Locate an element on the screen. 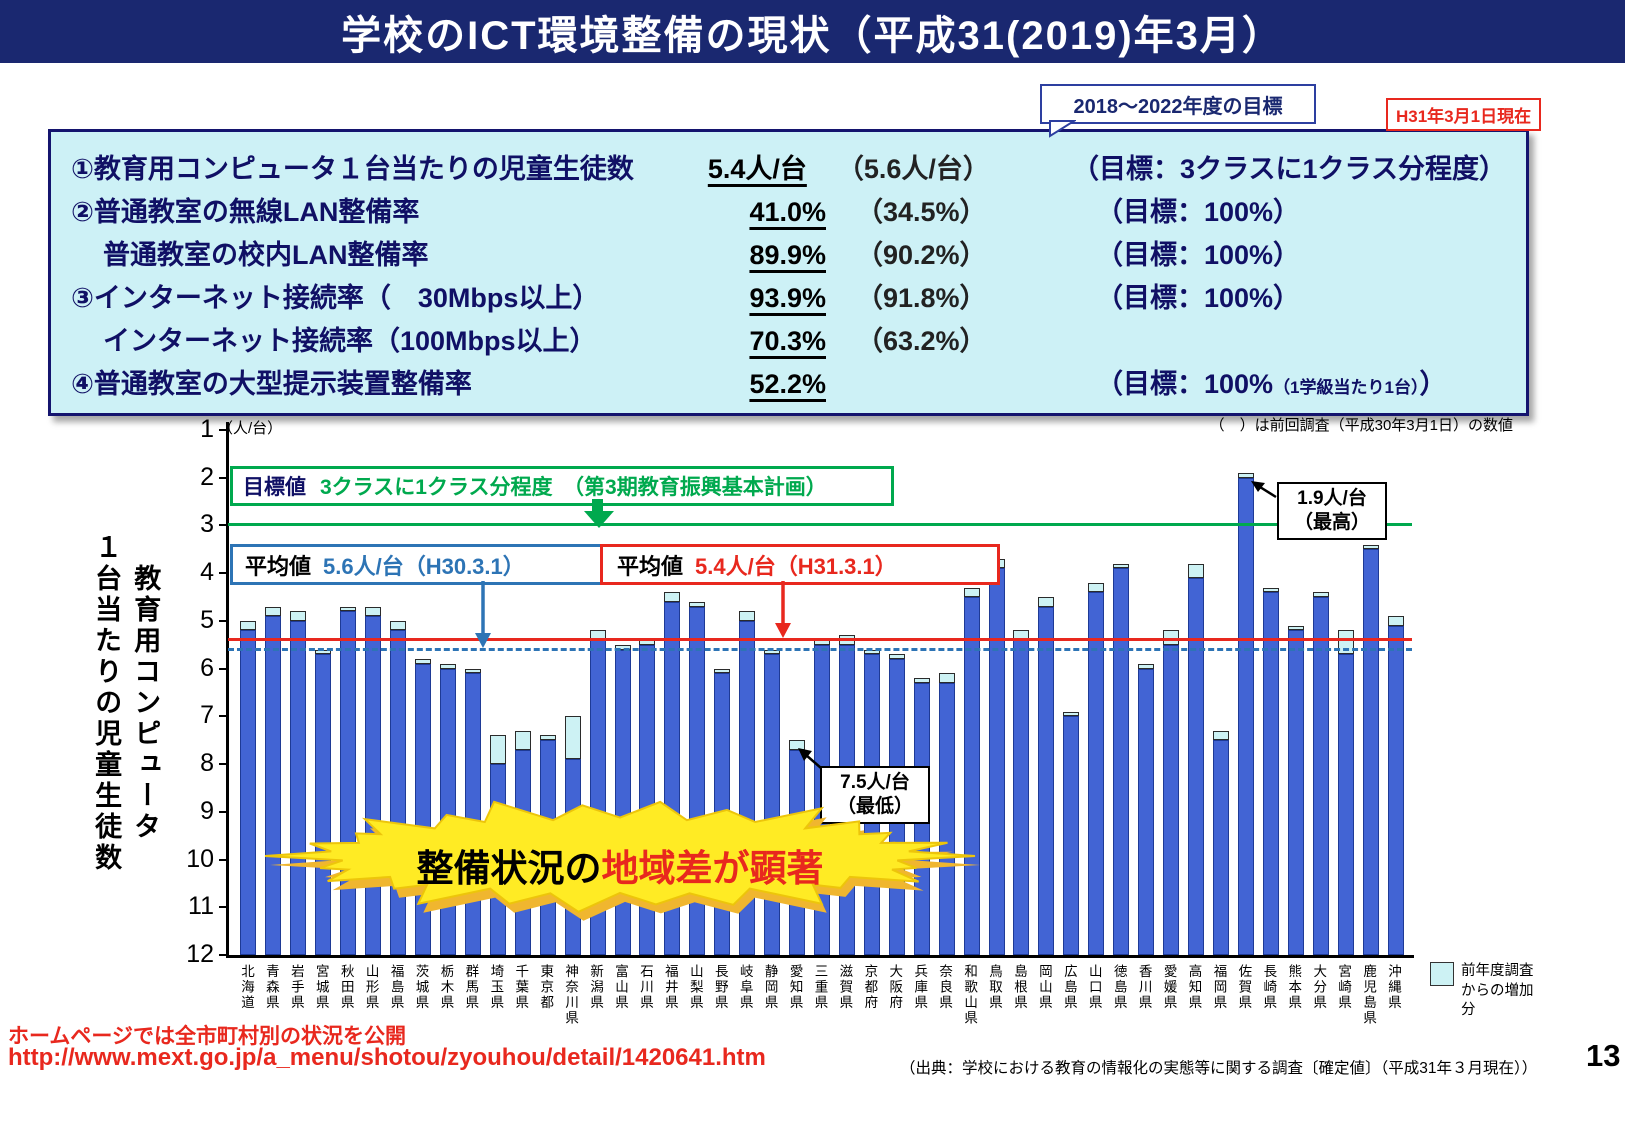 The height and width of the screenshot is (1125, 1625). legend-label: 前年度調査からの増加分 is located at coordinates (1497, 991).